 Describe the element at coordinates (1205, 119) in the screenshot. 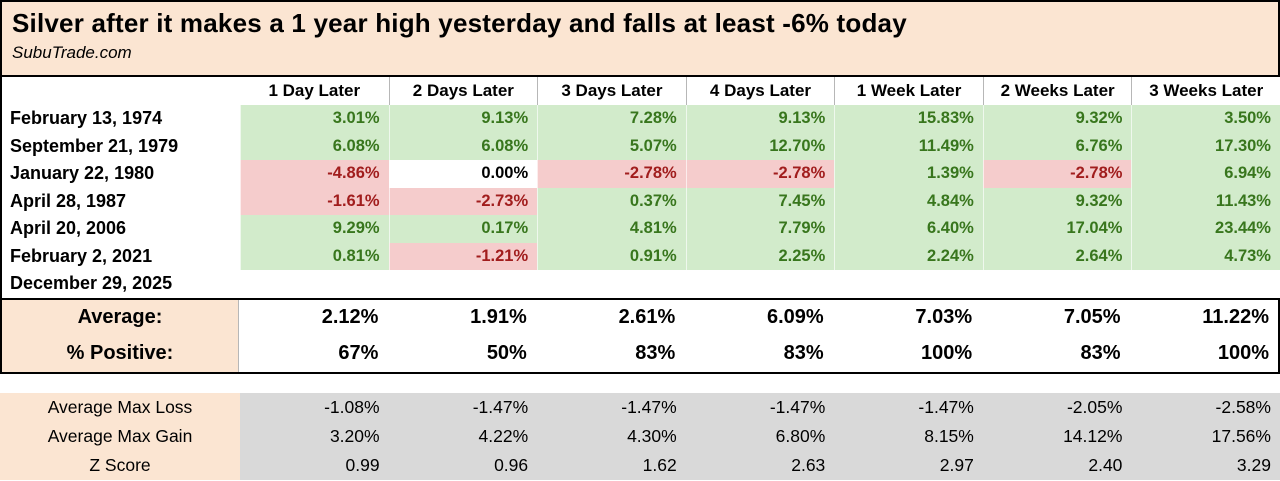

I see `return-cell: 3.50%` at that location.